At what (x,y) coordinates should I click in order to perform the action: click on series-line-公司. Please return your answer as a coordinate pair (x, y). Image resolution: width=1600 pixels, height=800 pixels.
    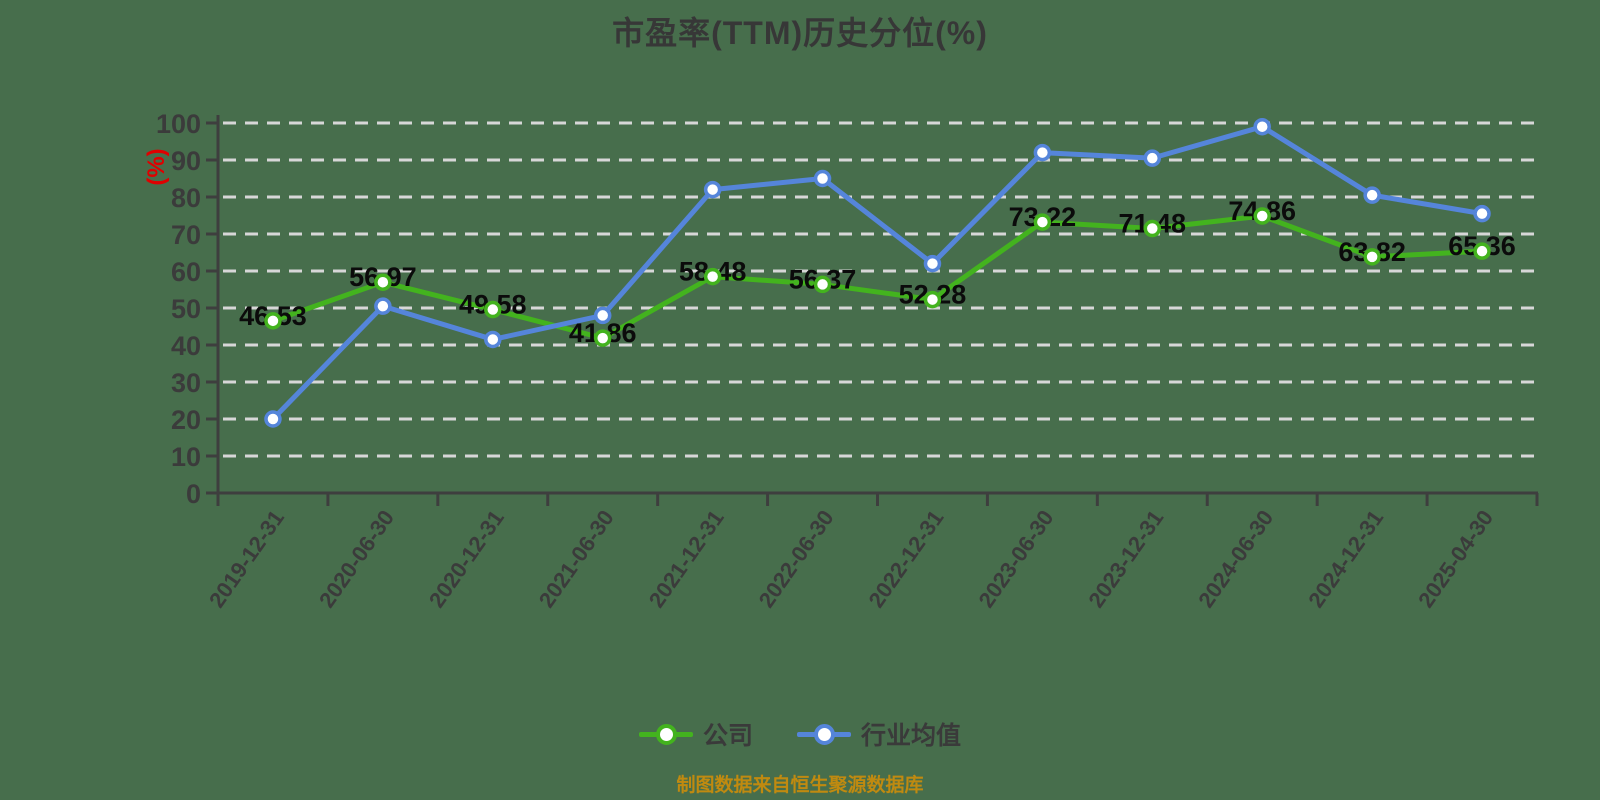
    Looking at the image, I should click on (877, 277).